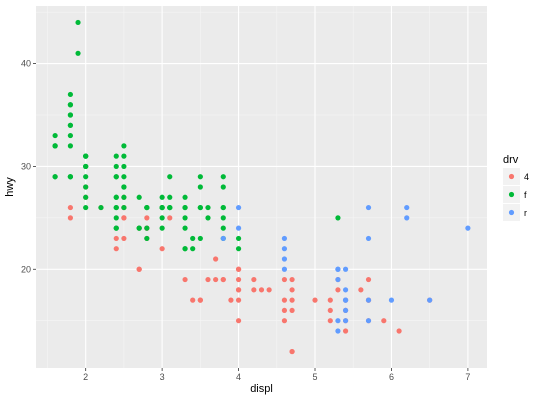 This screenshot has width=540, height=400. I want to click on x-tick-label: 5, so click(315, 377).